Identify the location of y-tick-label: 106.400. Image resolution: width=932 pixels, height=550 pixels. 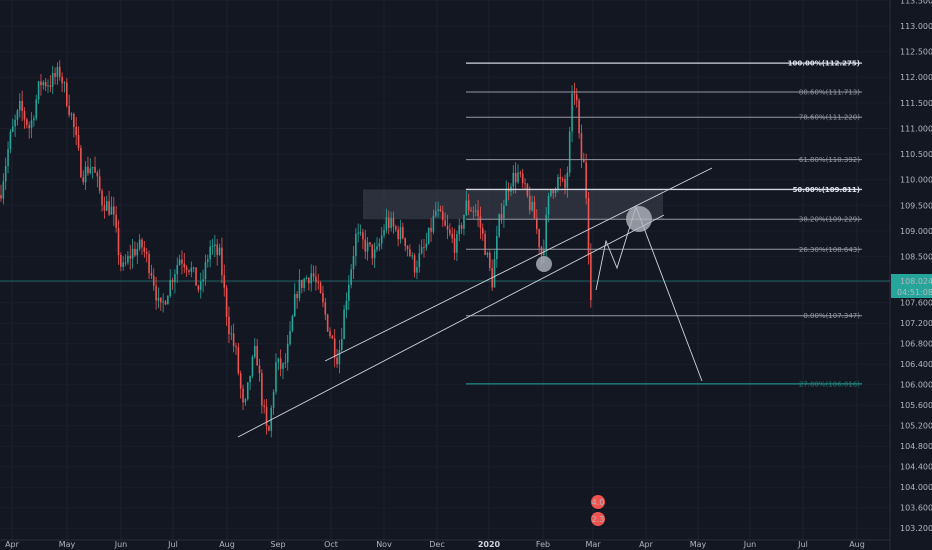
(916, 364).